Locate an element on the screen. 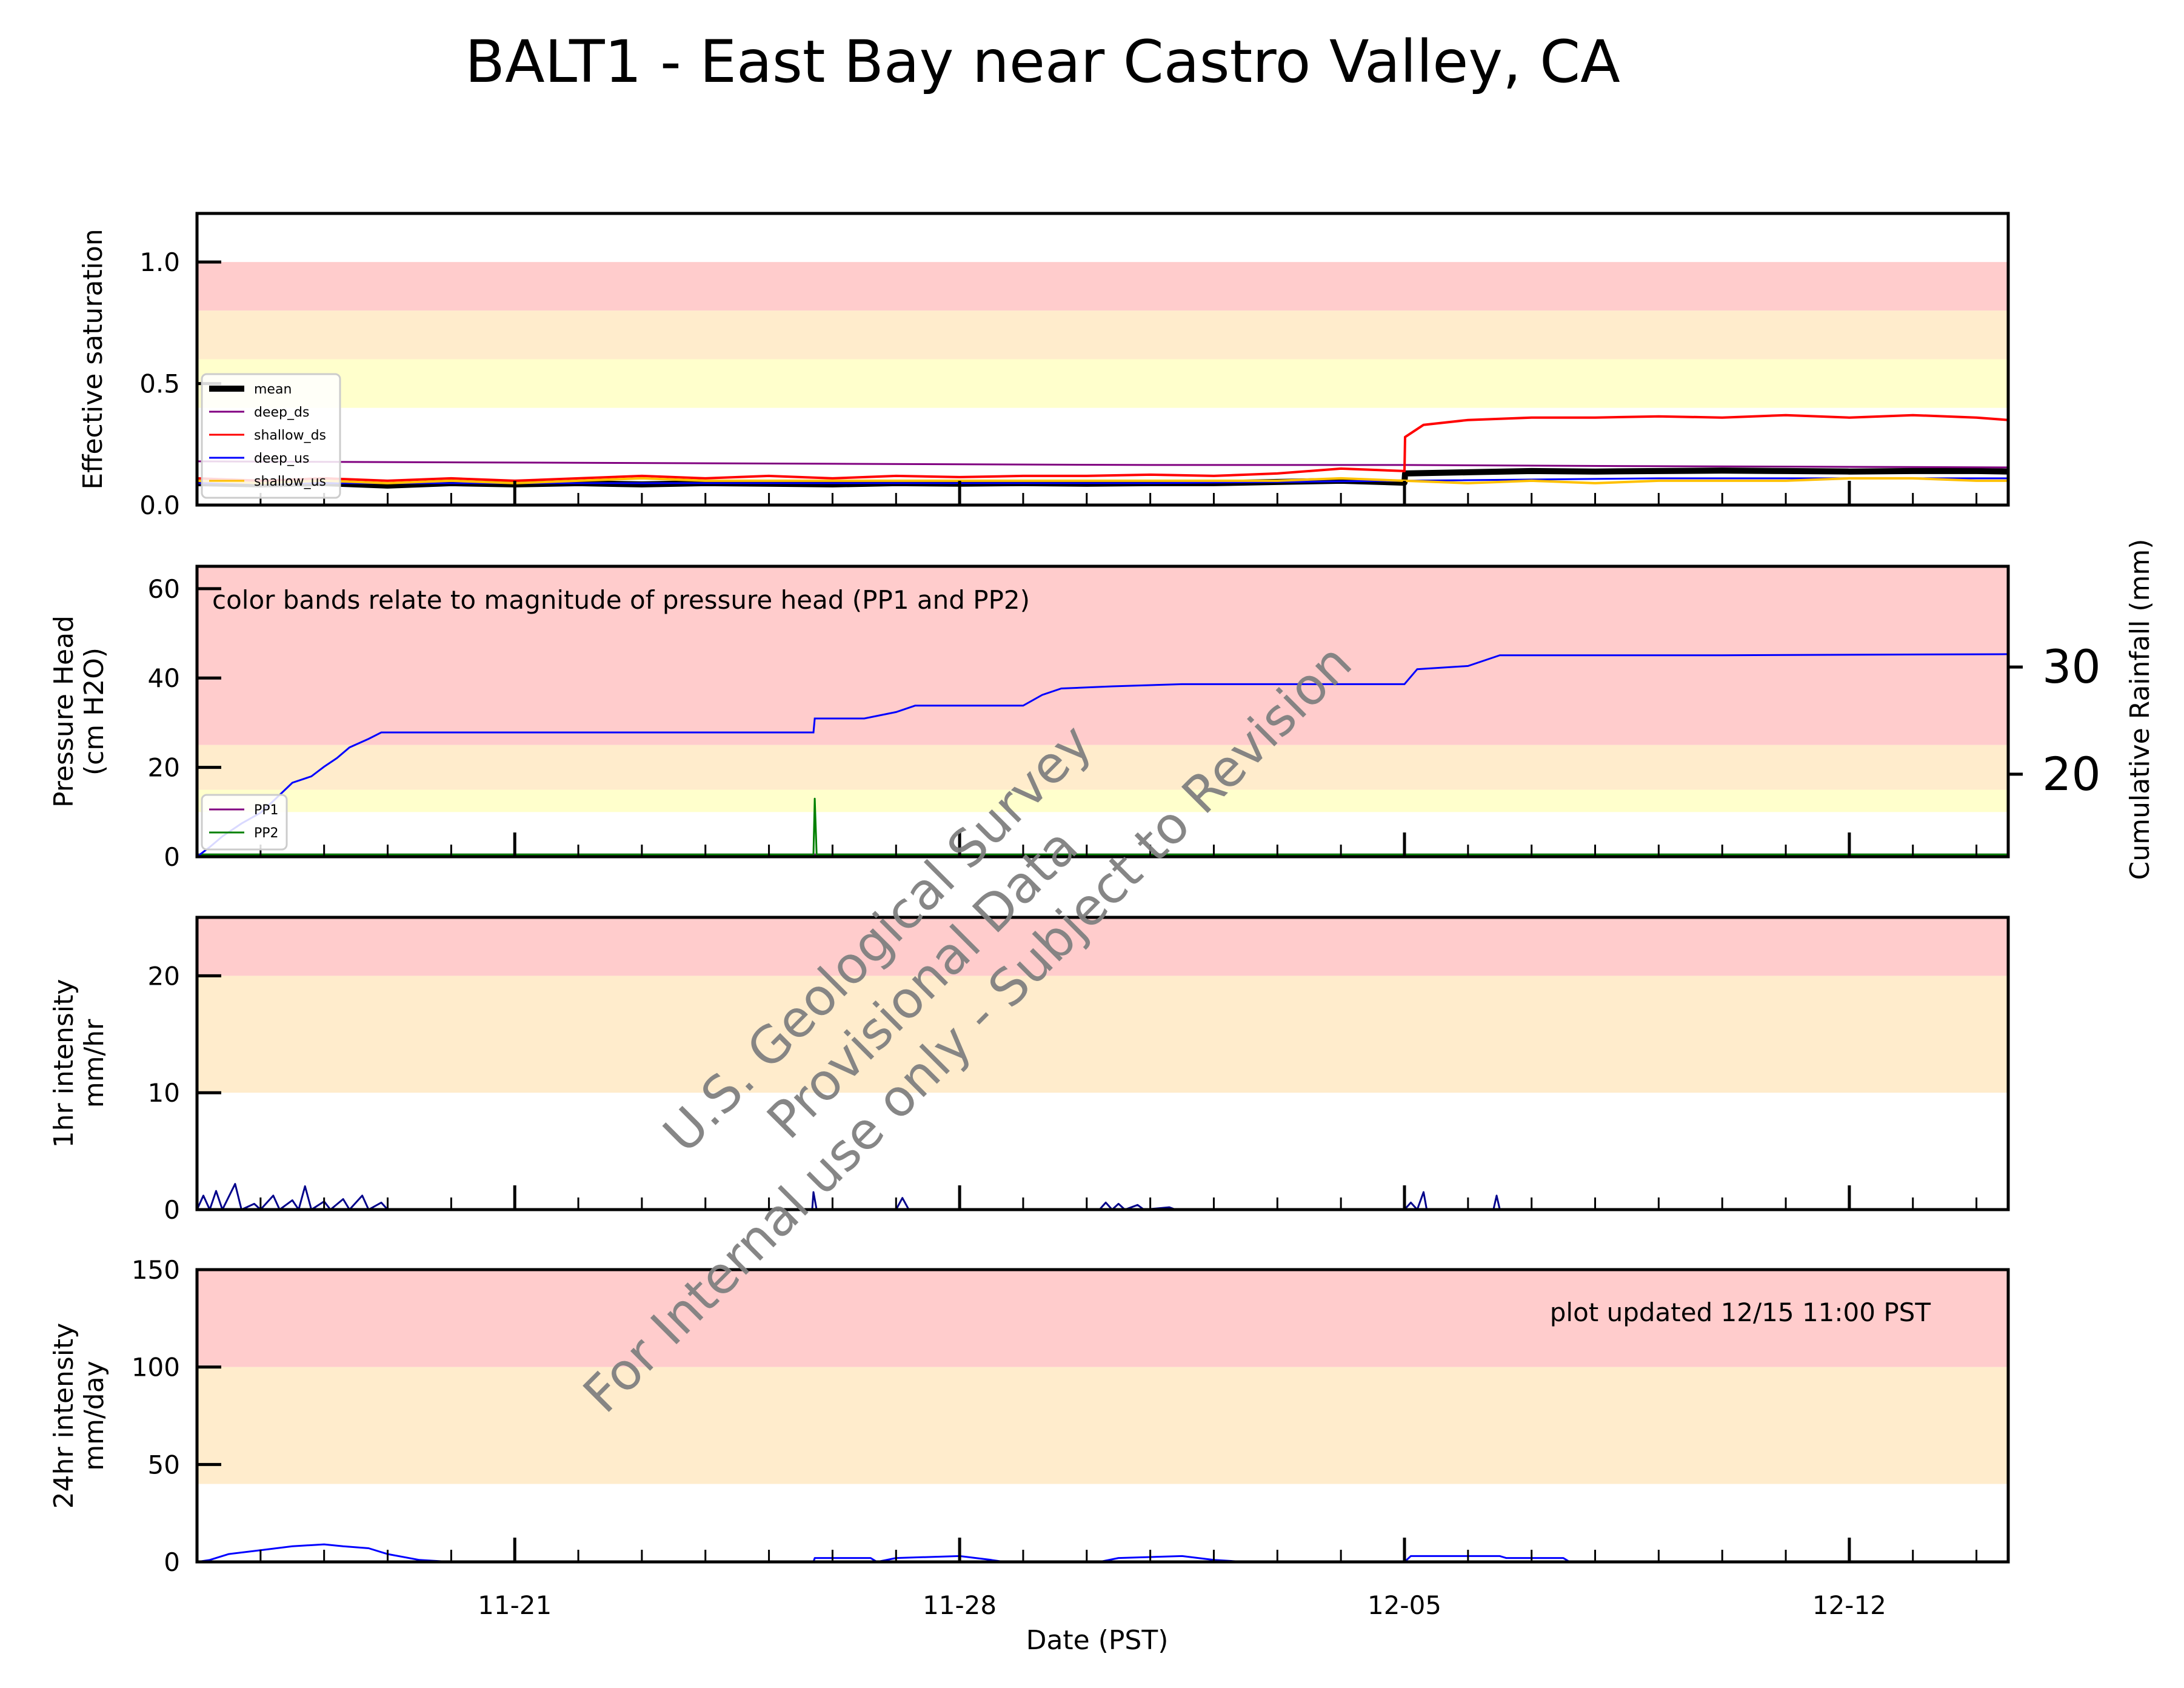 The height and width of the screenshot is (1688, 2184). legend-label-deep_us: deep_us is located at coordinates (281, 458).